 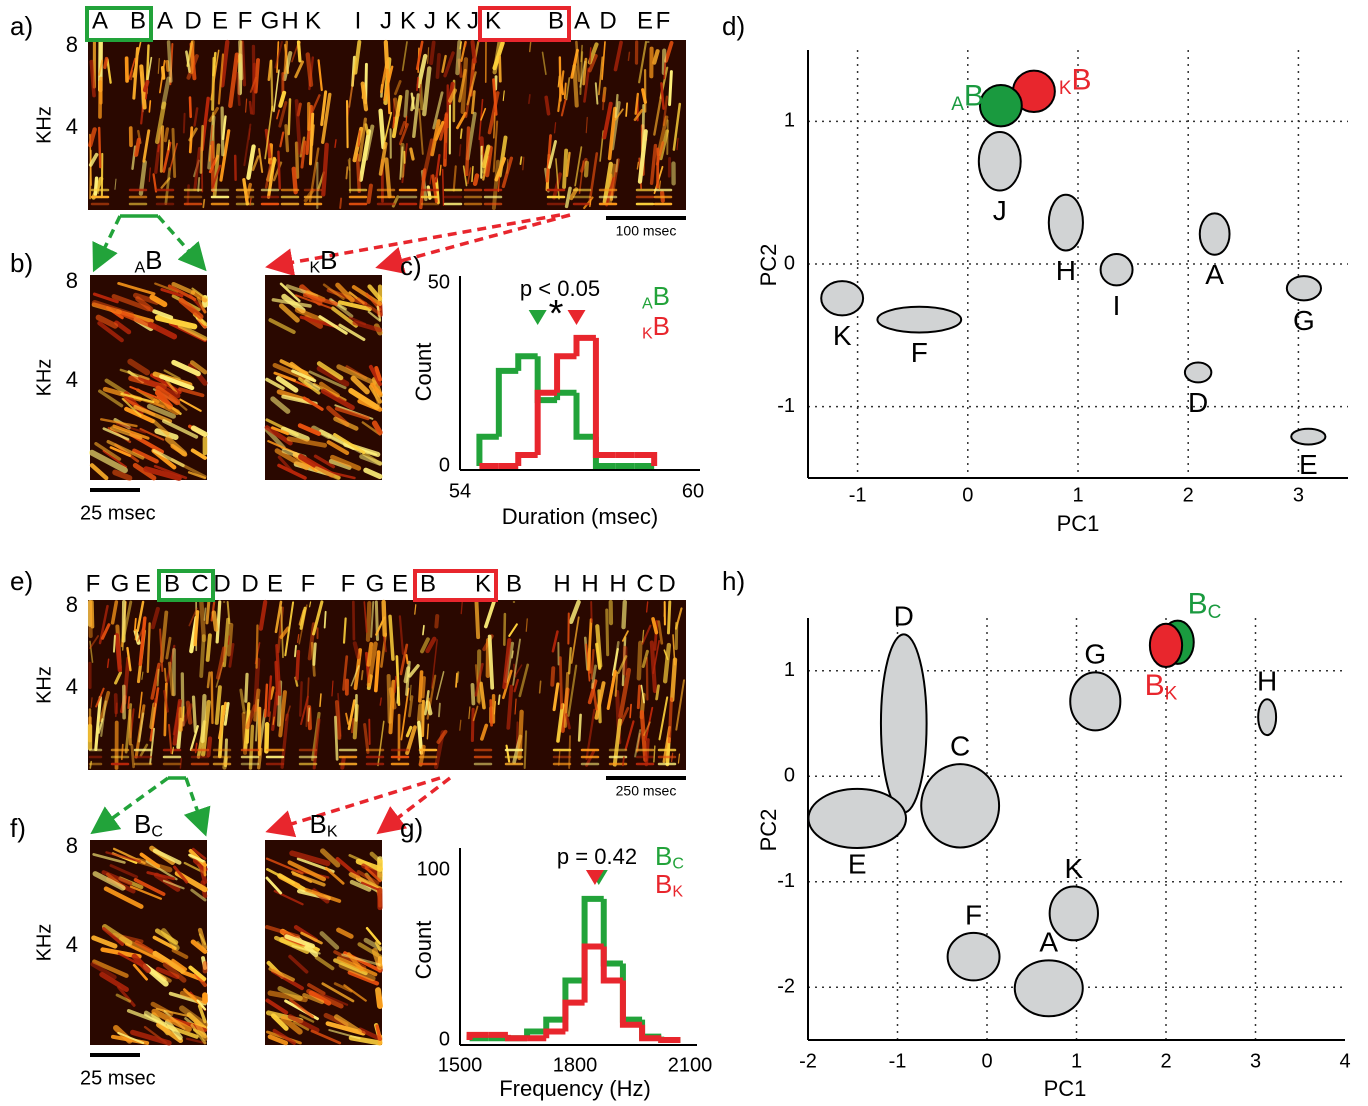 What do you see at coordinates (967, 98) in the screenshot?
I see `subscript-label: AB` at bounding box center [967, 98].